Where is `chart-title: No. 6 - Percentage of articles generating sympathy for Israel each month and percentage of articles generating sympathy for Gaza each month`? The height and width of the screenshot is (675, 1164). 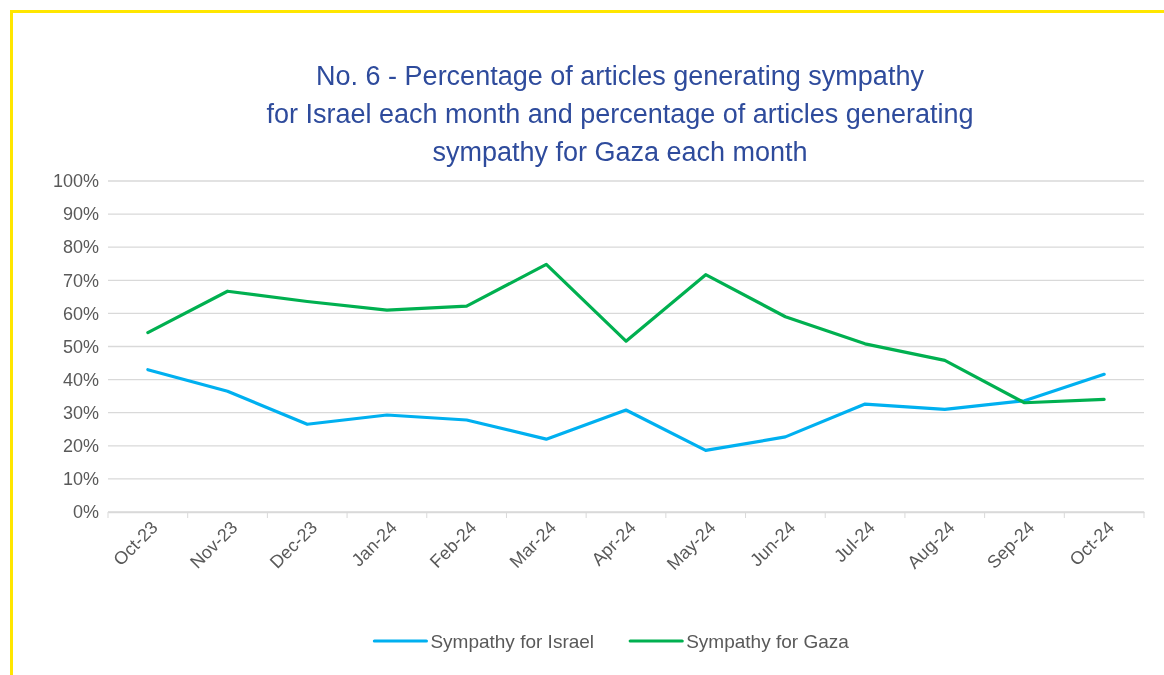
chart-title: No. 6 - Percentage of articles generating sympathy for Israel each month and percentage of articles generating sympathy for Gaza each month is located at coordinates (620, 114).